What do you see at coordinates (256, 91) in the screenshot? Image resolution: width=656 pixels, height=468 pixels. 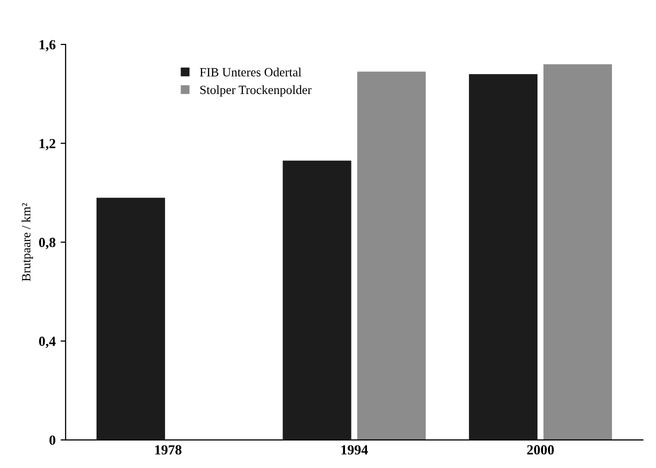 I see `legend-label: Stolper Trockenpolder` at bounding box center [256, 91].